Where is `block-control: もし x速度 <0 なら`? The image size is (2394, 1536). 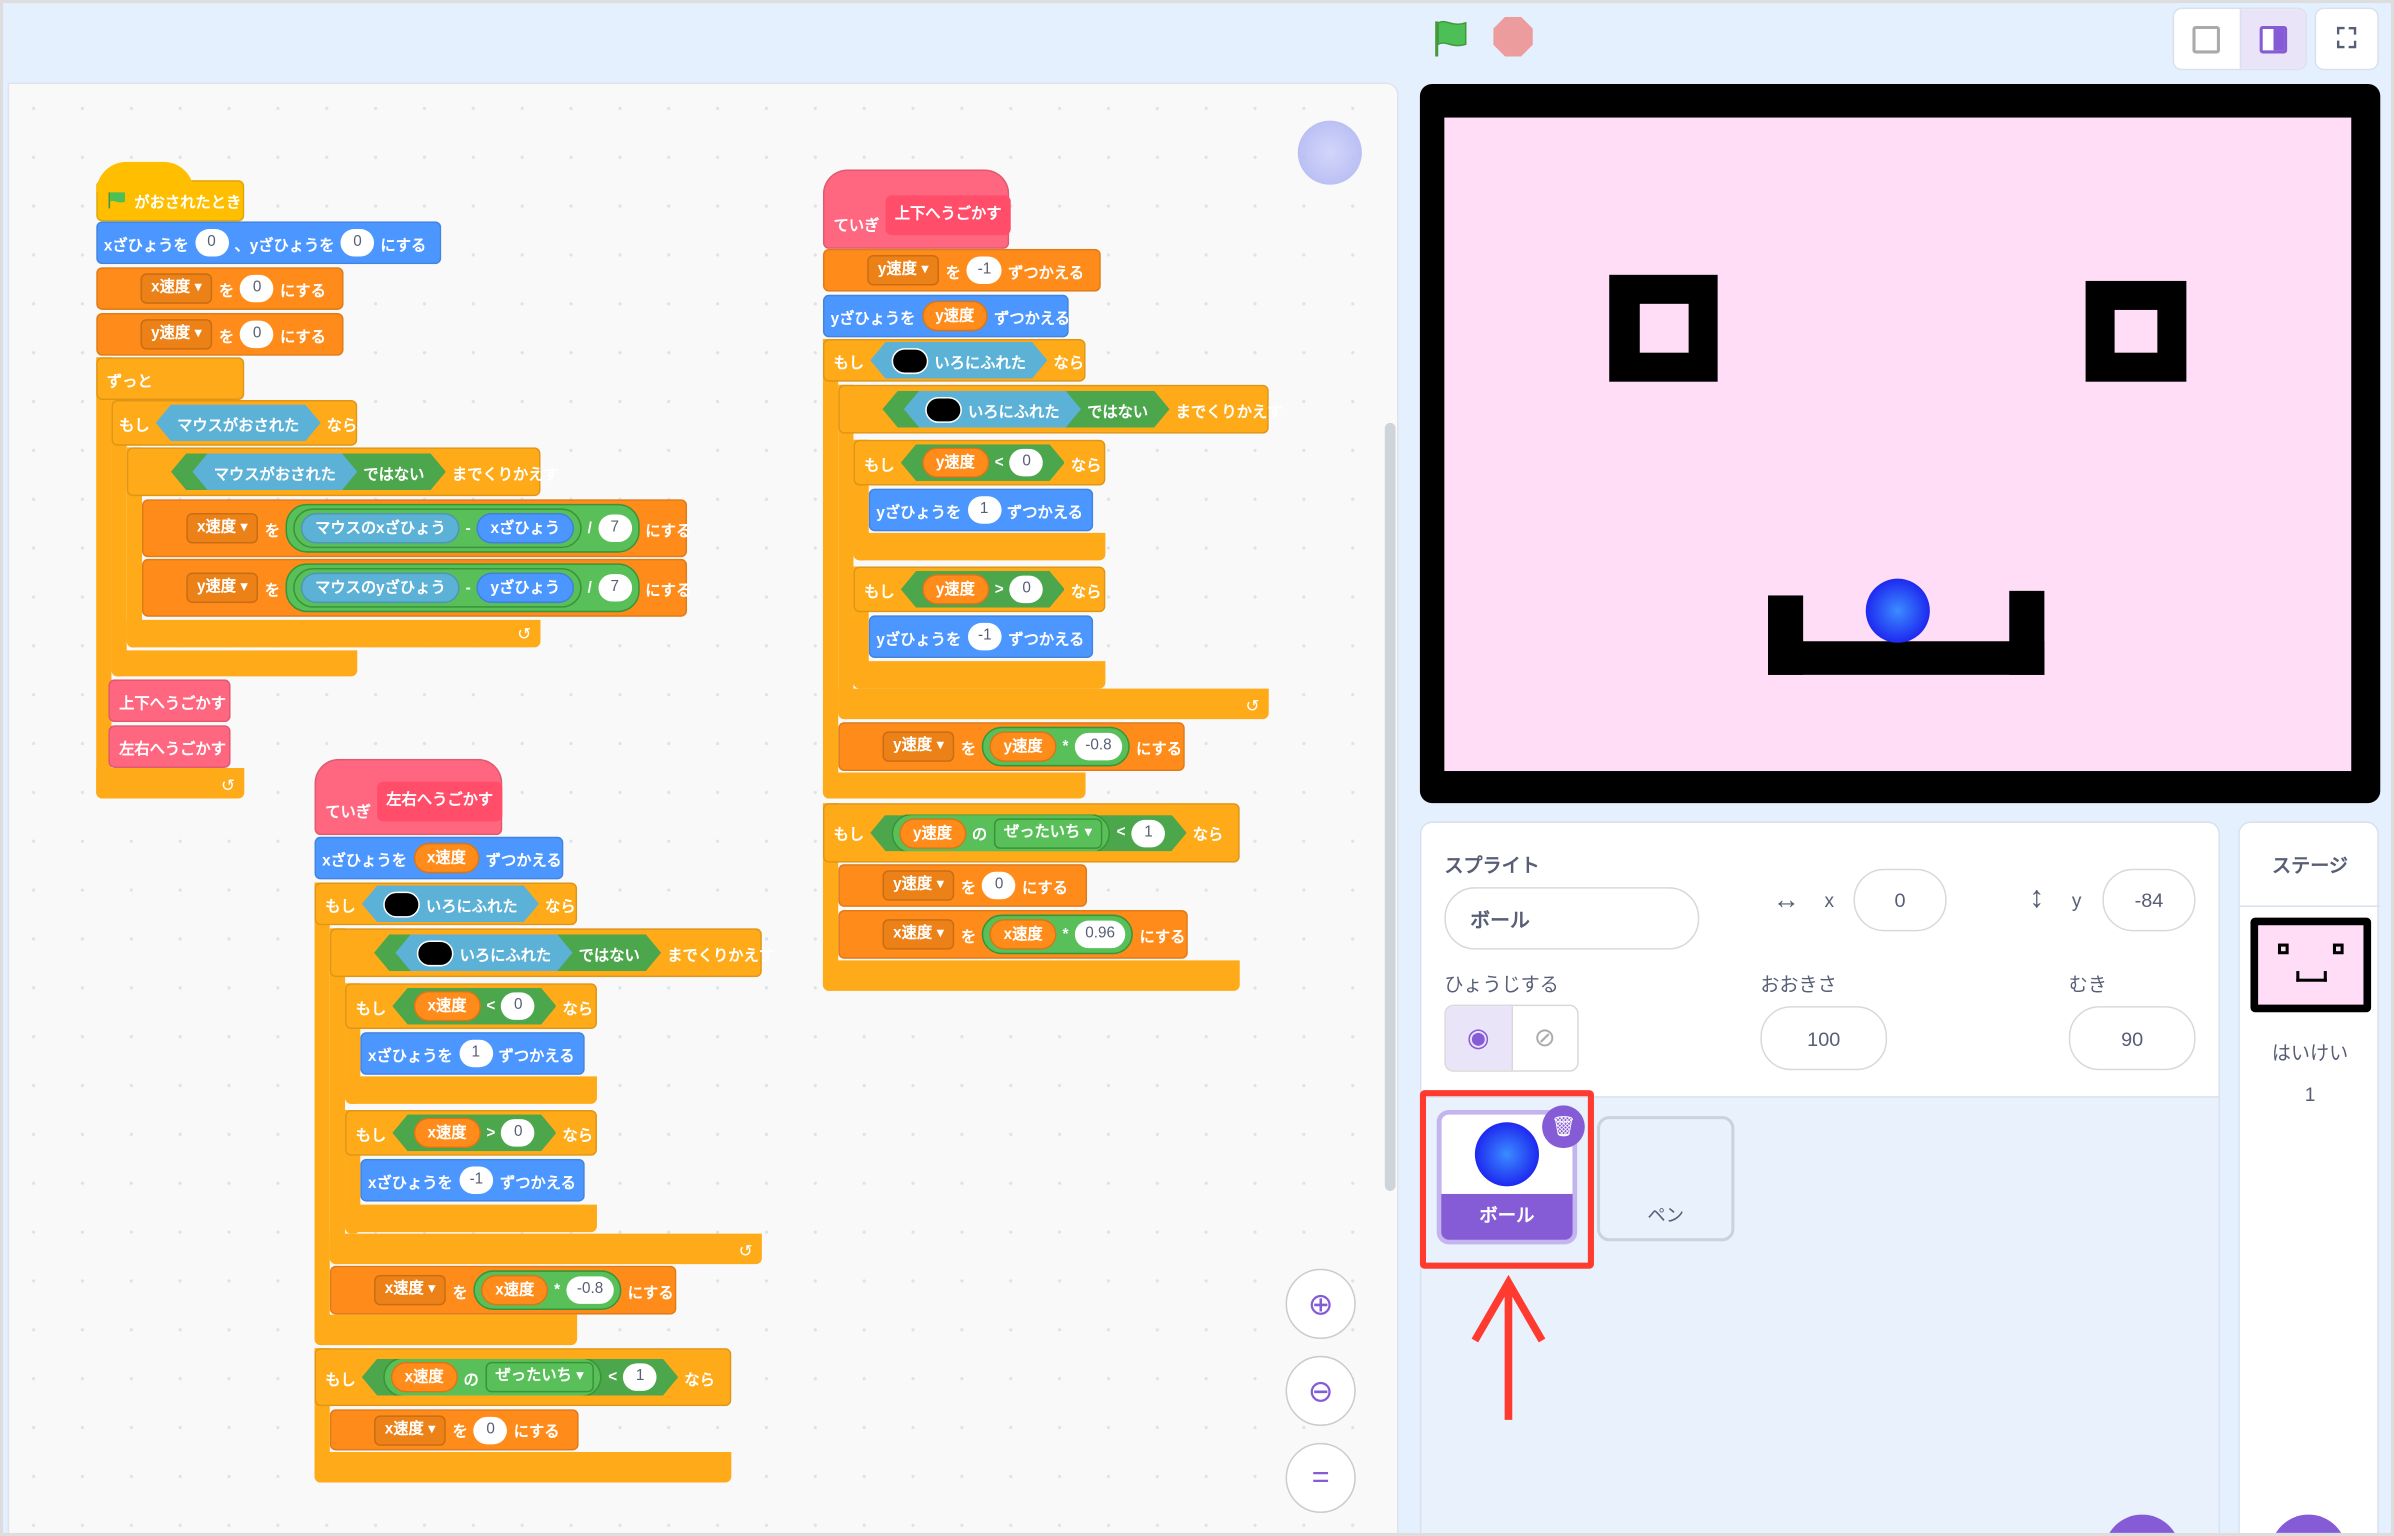
block-control: もし x速度 <0 なら is located at coordinates (471, 1006).